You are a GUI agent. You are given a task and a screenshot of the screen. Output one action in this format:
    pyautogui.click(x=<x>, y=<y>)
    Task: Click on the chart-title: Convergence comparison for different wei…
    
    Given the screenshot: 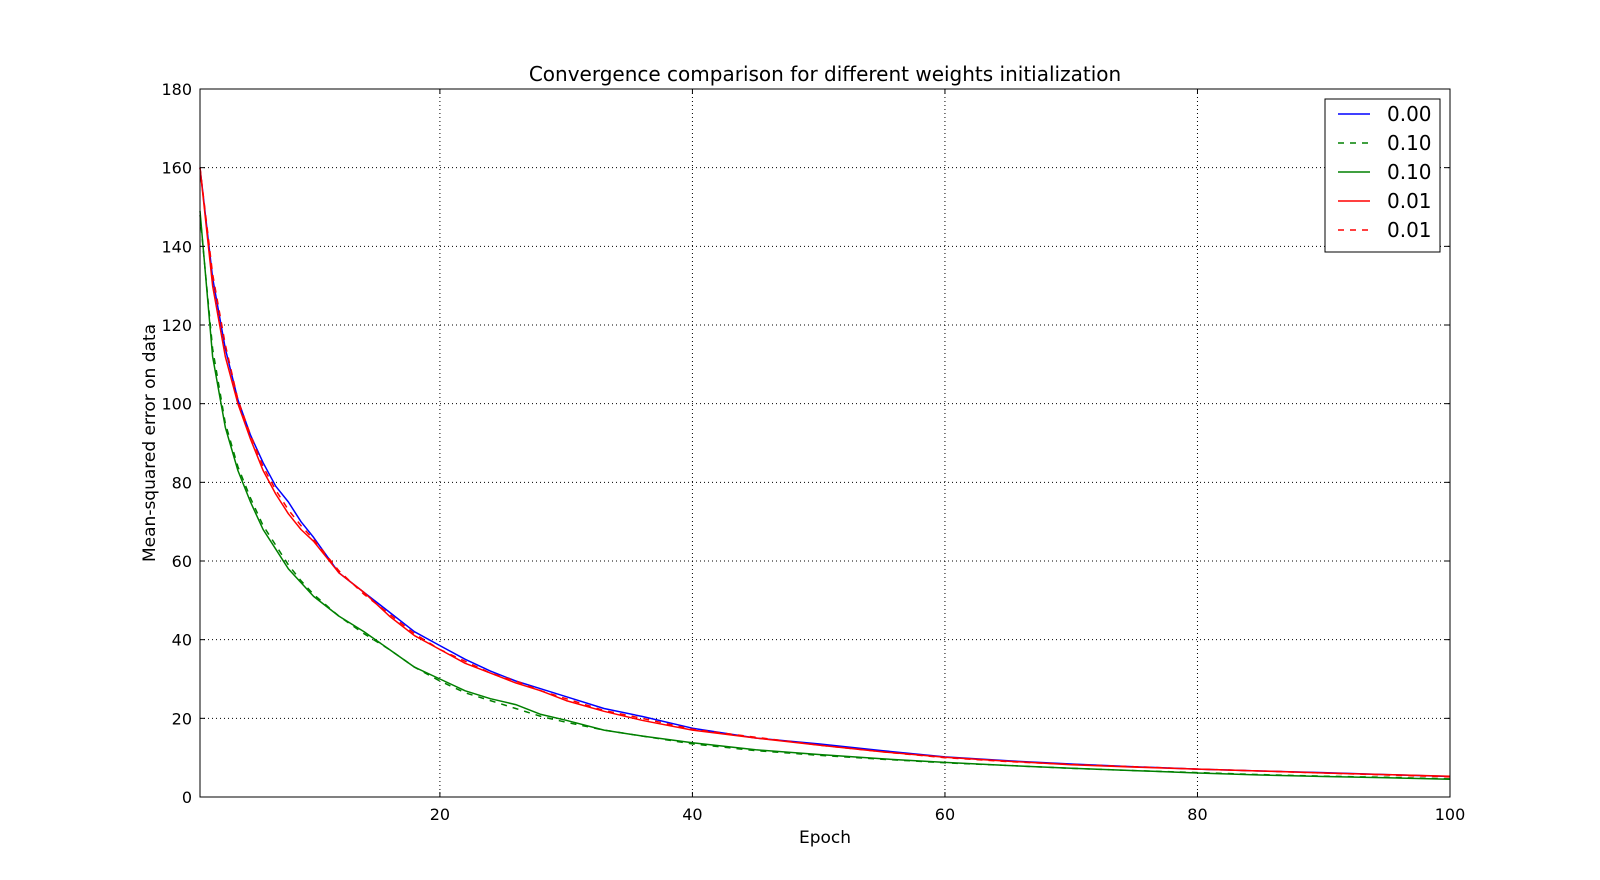 What is the action you would take?
    pyautogui.click(x=825, y=74)
    